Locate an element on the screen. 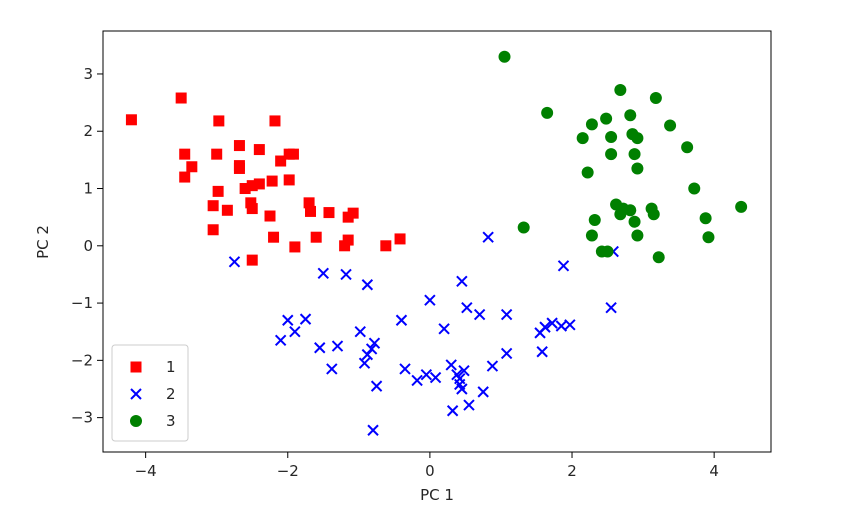 The width and height of the screenshot is (844, 531). x-tick-label: 0 is located at coordinates (430, 471).